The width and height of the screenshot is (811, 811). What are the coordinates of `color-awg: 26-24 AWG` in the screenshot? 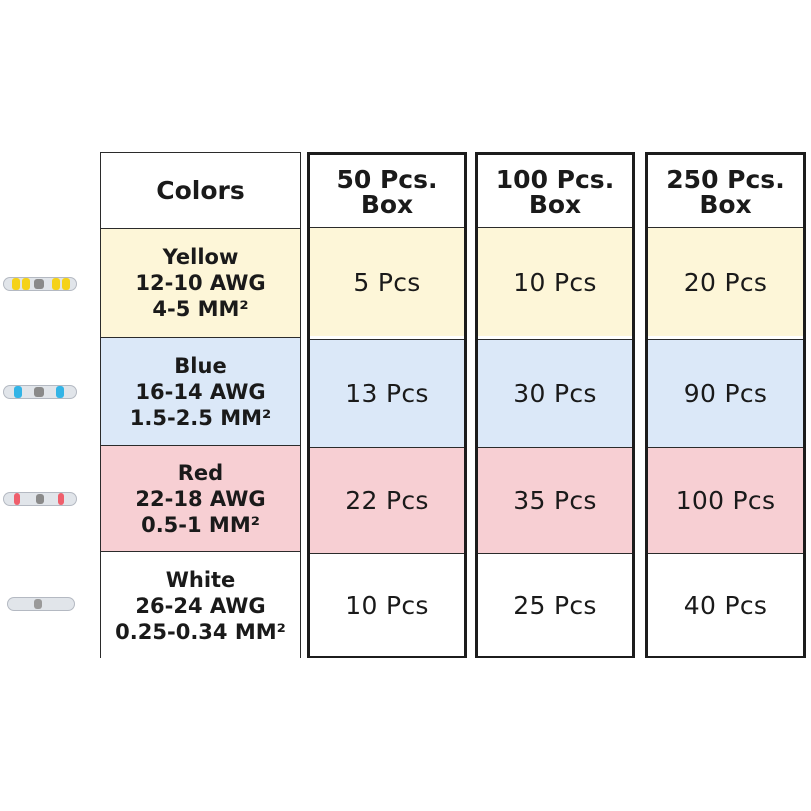 It's located at (200, 605).